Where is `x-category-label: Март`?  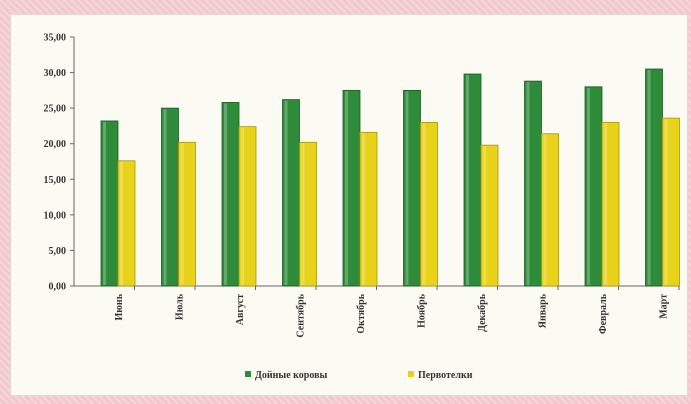
x-category-label: Март is located at coordinates (664, 306).